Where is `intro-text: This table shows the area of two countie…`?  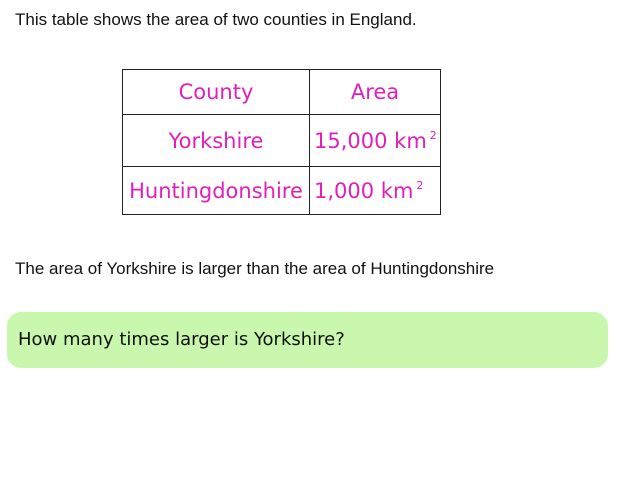 intro-text: This table shows the area of two countie… is located at coordinates (216, 19).